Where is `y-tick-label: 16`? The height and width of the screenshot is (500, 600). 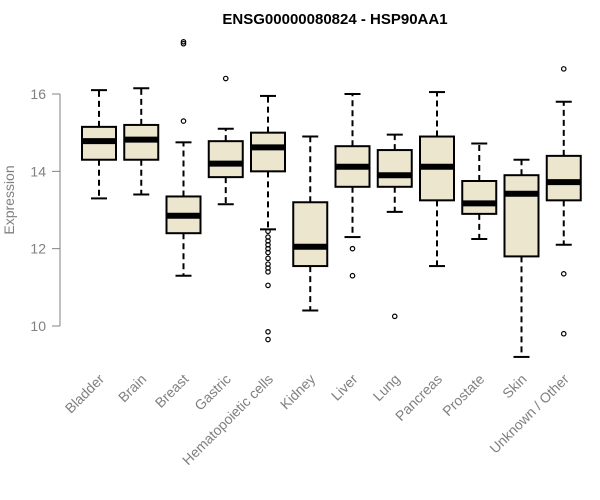
y-tick-label: 16 is located at coordinates (38, 94).